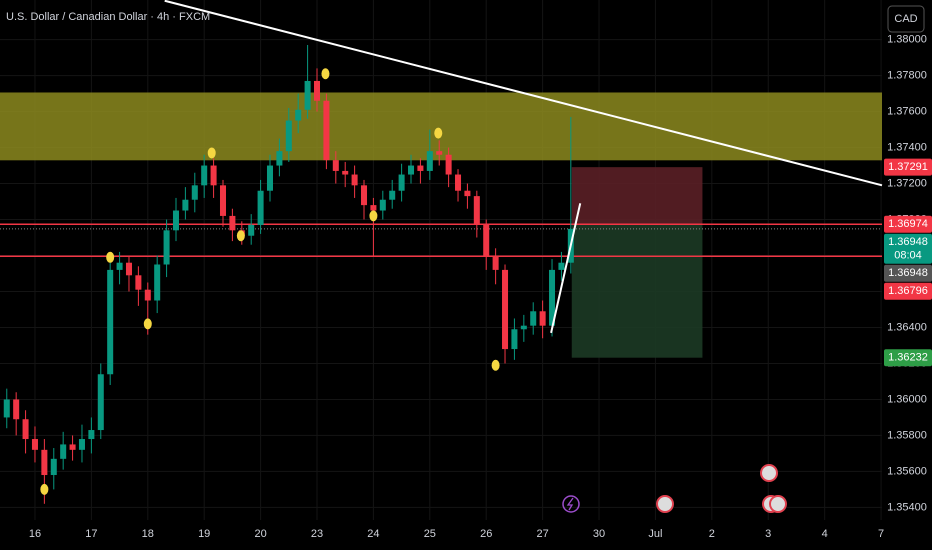  I want to click on x-tick-label: 26, so click(486, 534).